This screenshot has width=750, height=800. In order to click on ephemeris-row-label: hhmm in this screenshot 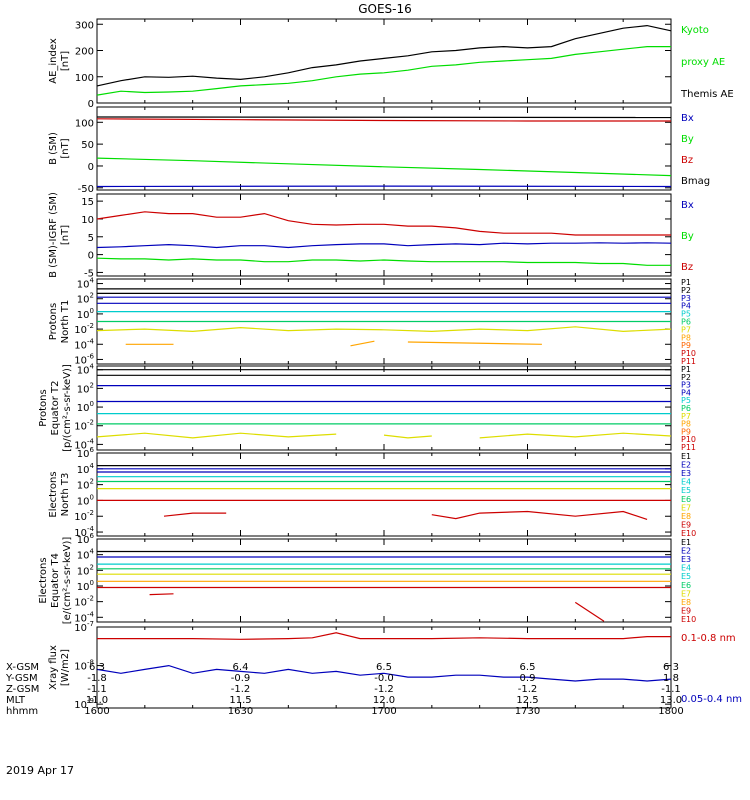, I will do `click(22, 711)`.